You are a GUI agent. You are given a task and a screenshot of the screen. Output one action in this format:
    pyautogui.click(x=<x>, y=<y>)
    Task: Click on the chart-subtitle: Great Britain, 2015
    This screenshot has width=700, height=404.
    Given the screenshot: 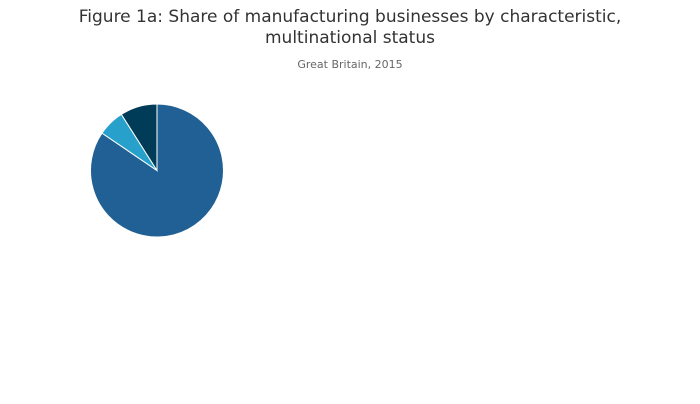 What is the action you would take?
    pyautogui.click(x=350, y=64)
    